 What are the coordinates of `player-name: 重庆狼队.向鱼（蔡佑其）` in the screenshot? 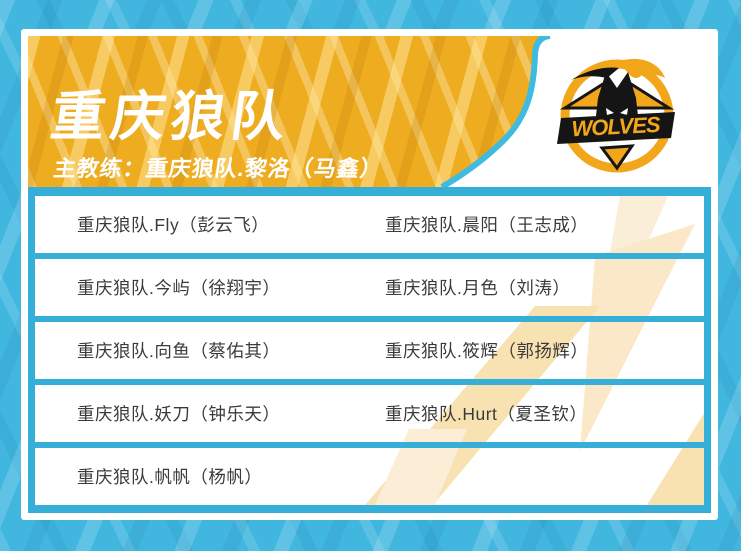 It's located at (179, 351).